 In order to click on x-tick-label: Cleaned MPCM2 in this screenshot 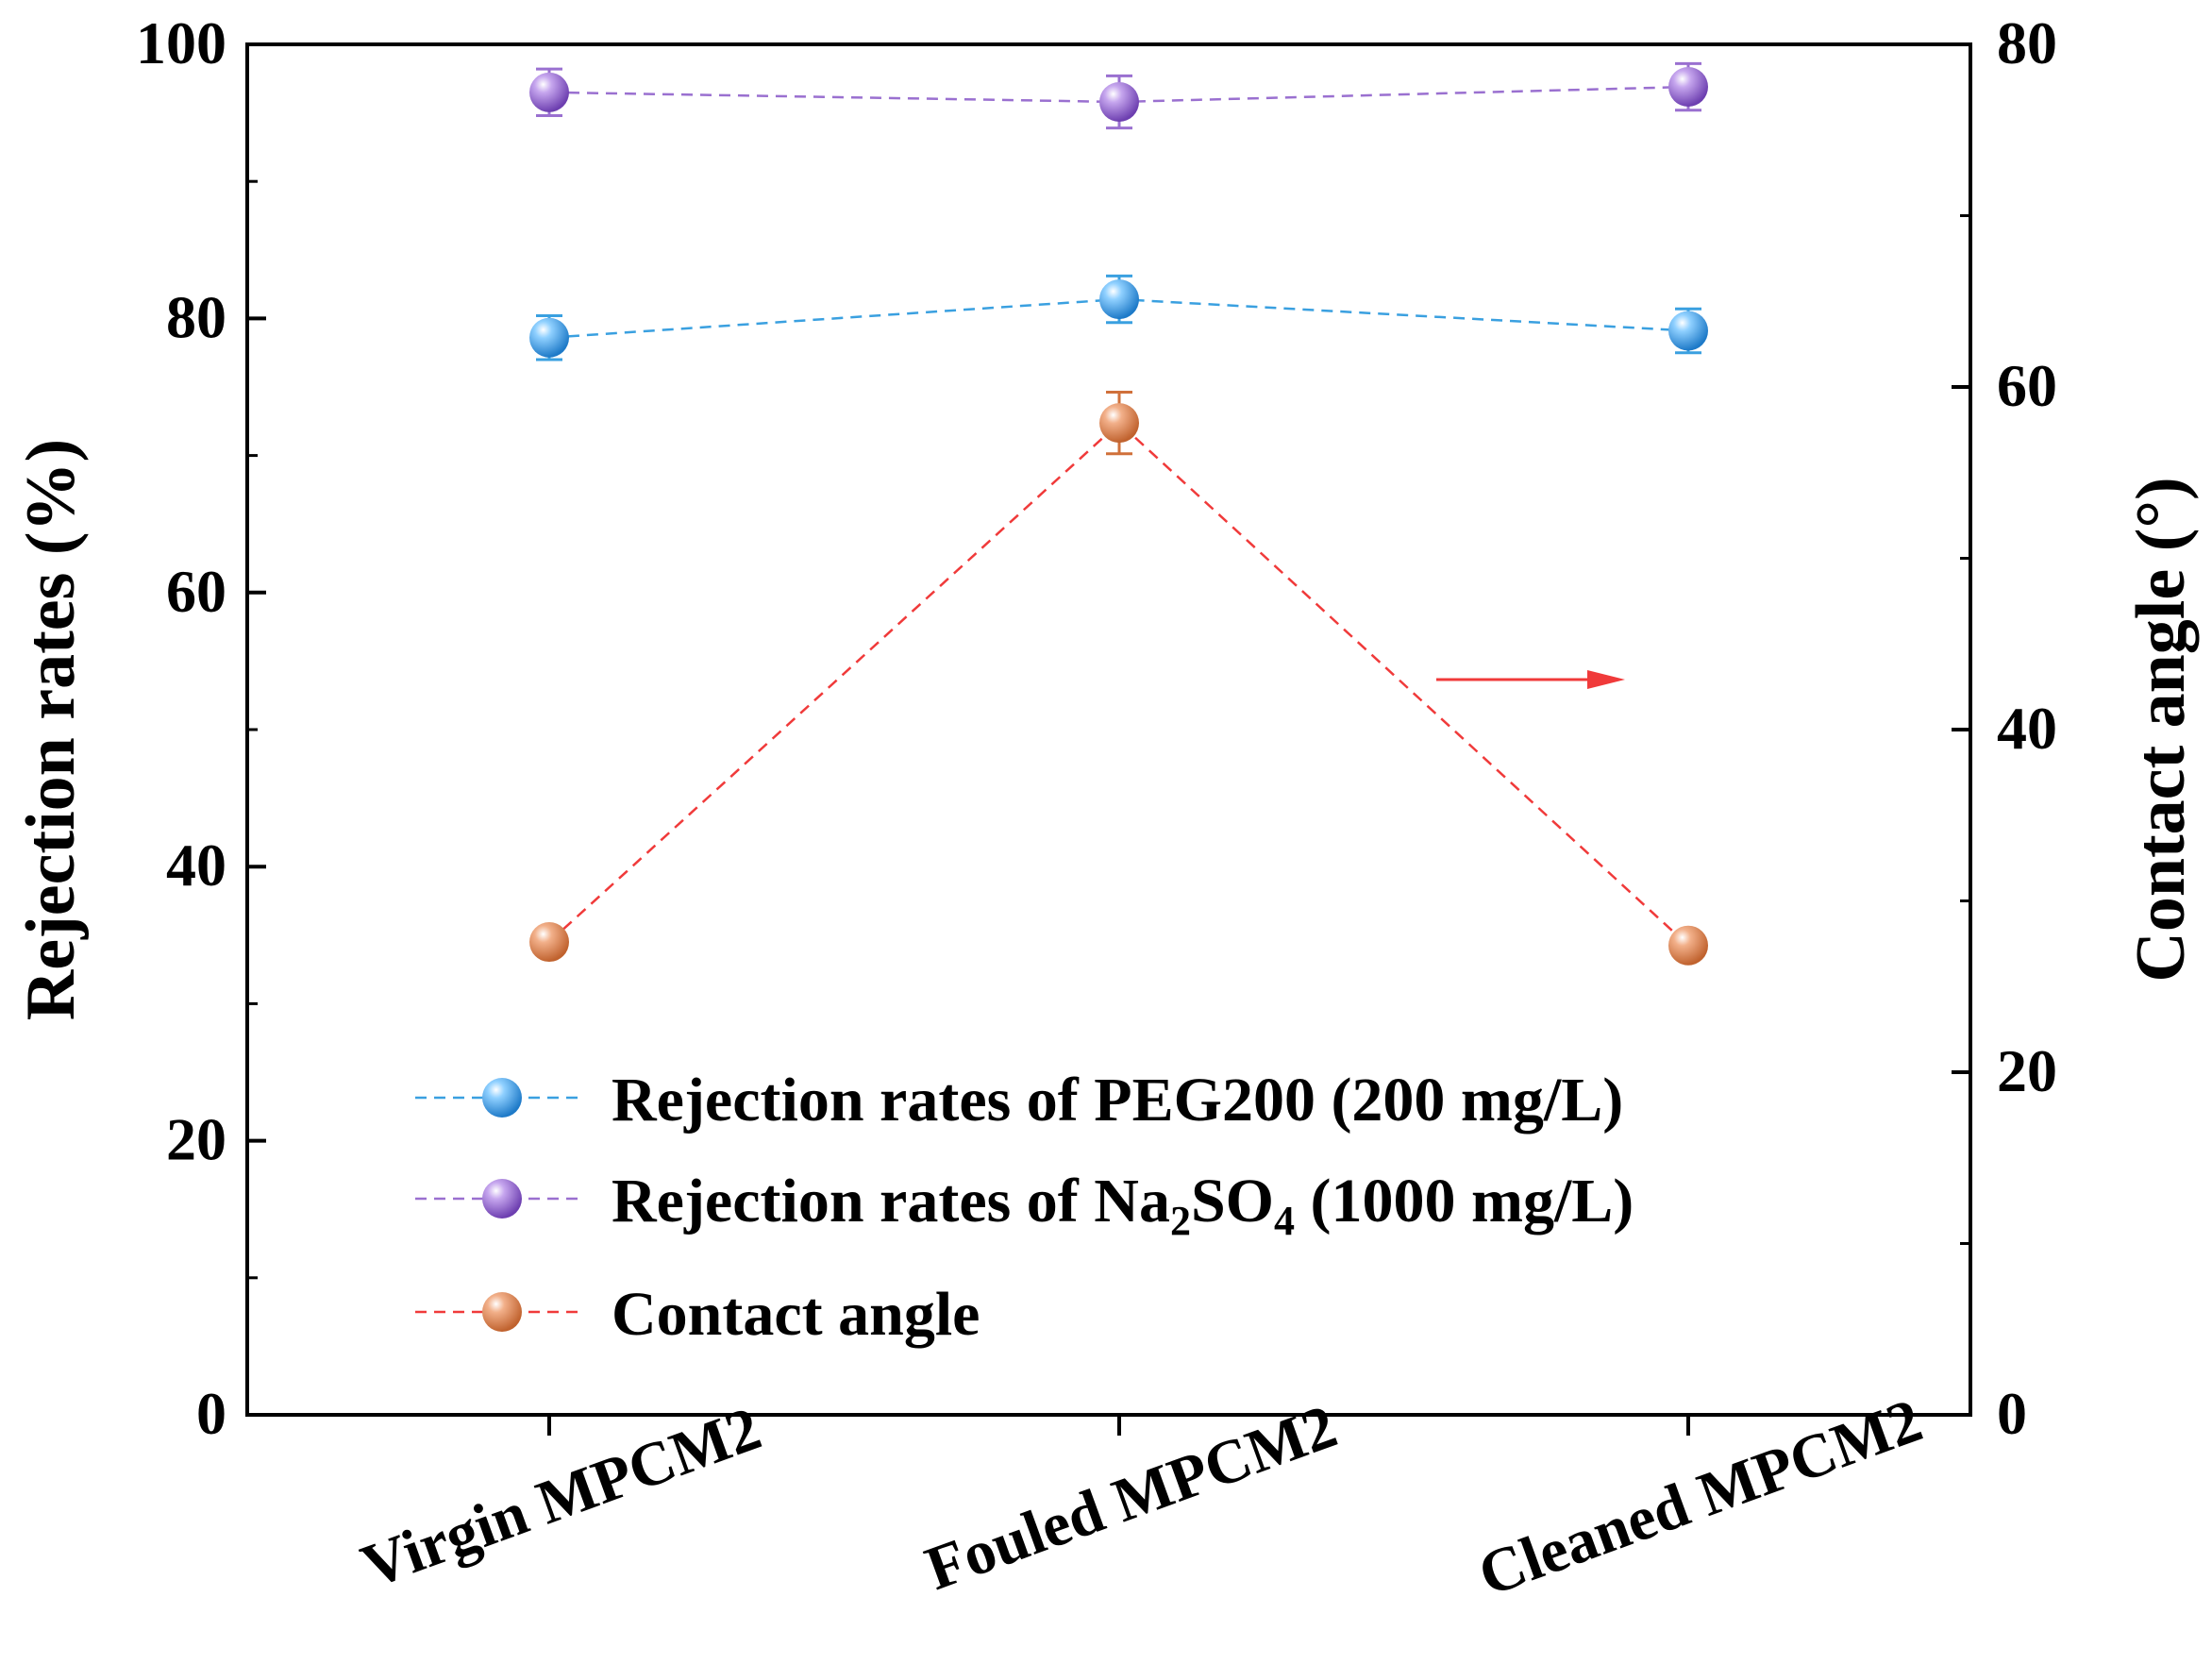, I will do `click(1700, 1497)`.